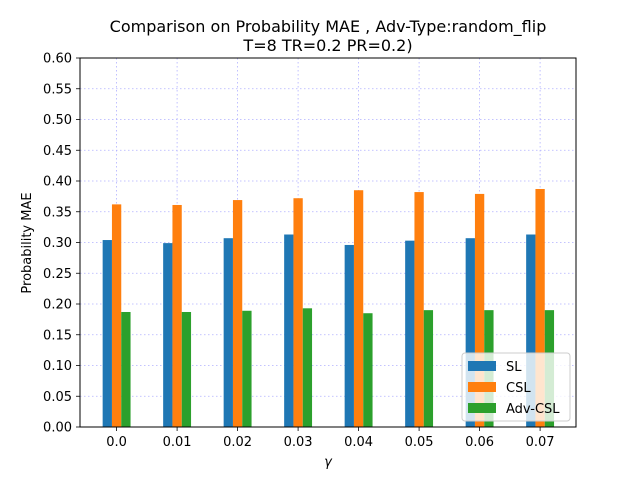 The height and width of the screenshot is (480, 640). What do you see at coordinates (116, 442) in the screenshot?
I see `x-tick-label: 0.0` at bounding box center [116, 442].